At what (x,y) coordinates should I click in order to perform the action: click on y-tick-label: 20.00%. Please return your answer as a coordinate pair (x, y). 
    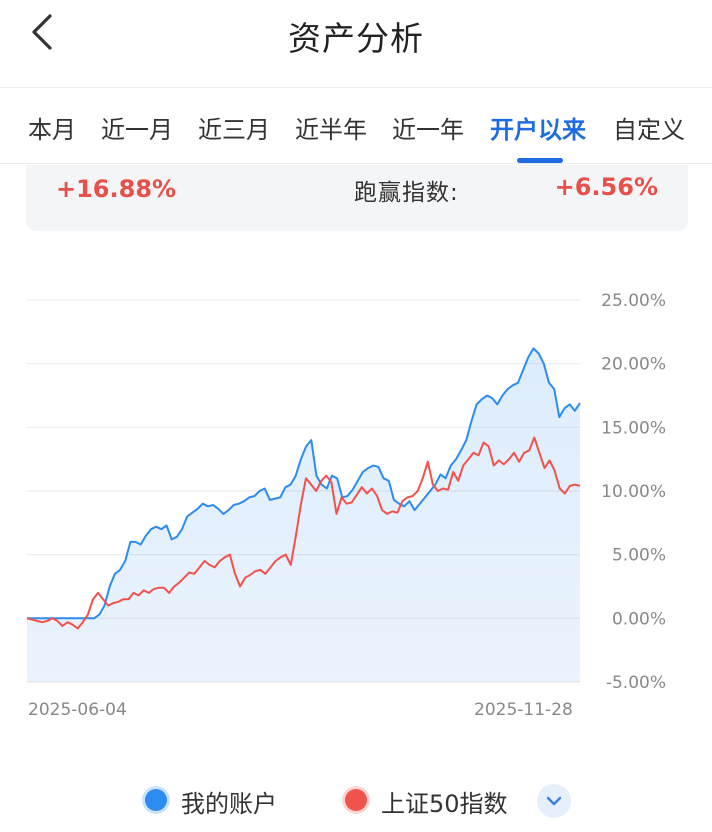
    Looking at the image, I should click on (633, 365).